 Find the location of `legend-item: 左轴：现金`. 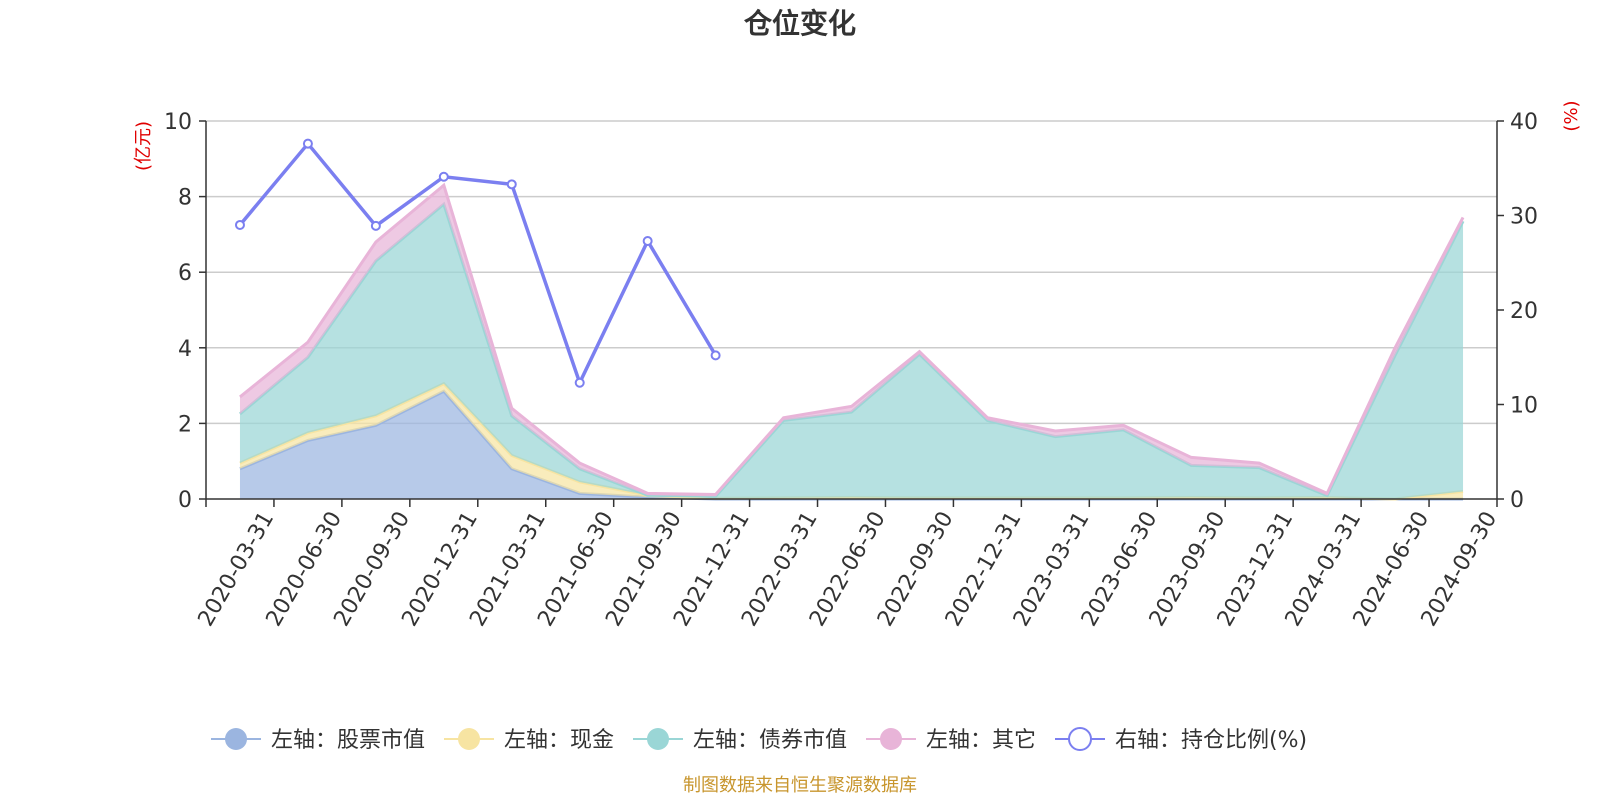

legend-item: 左轴：现金 is located at coordinates (529, 740).